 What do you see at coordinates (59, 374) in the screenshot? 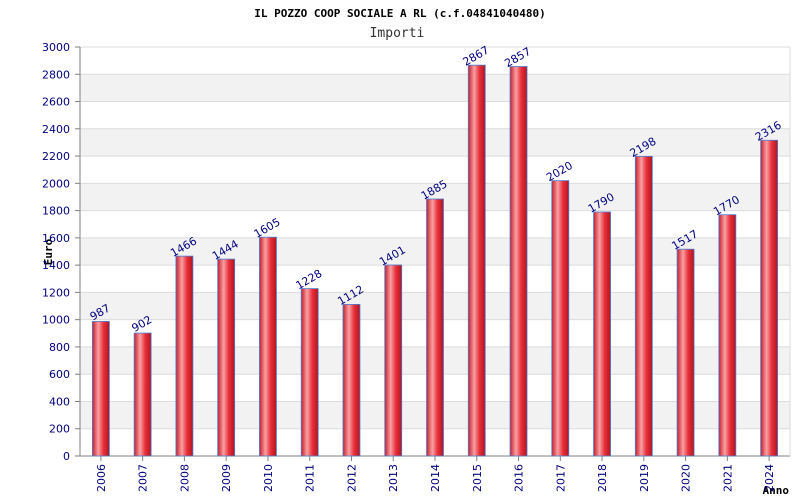
I see `y-tick-label: 600` at bounding box center [59, 374].